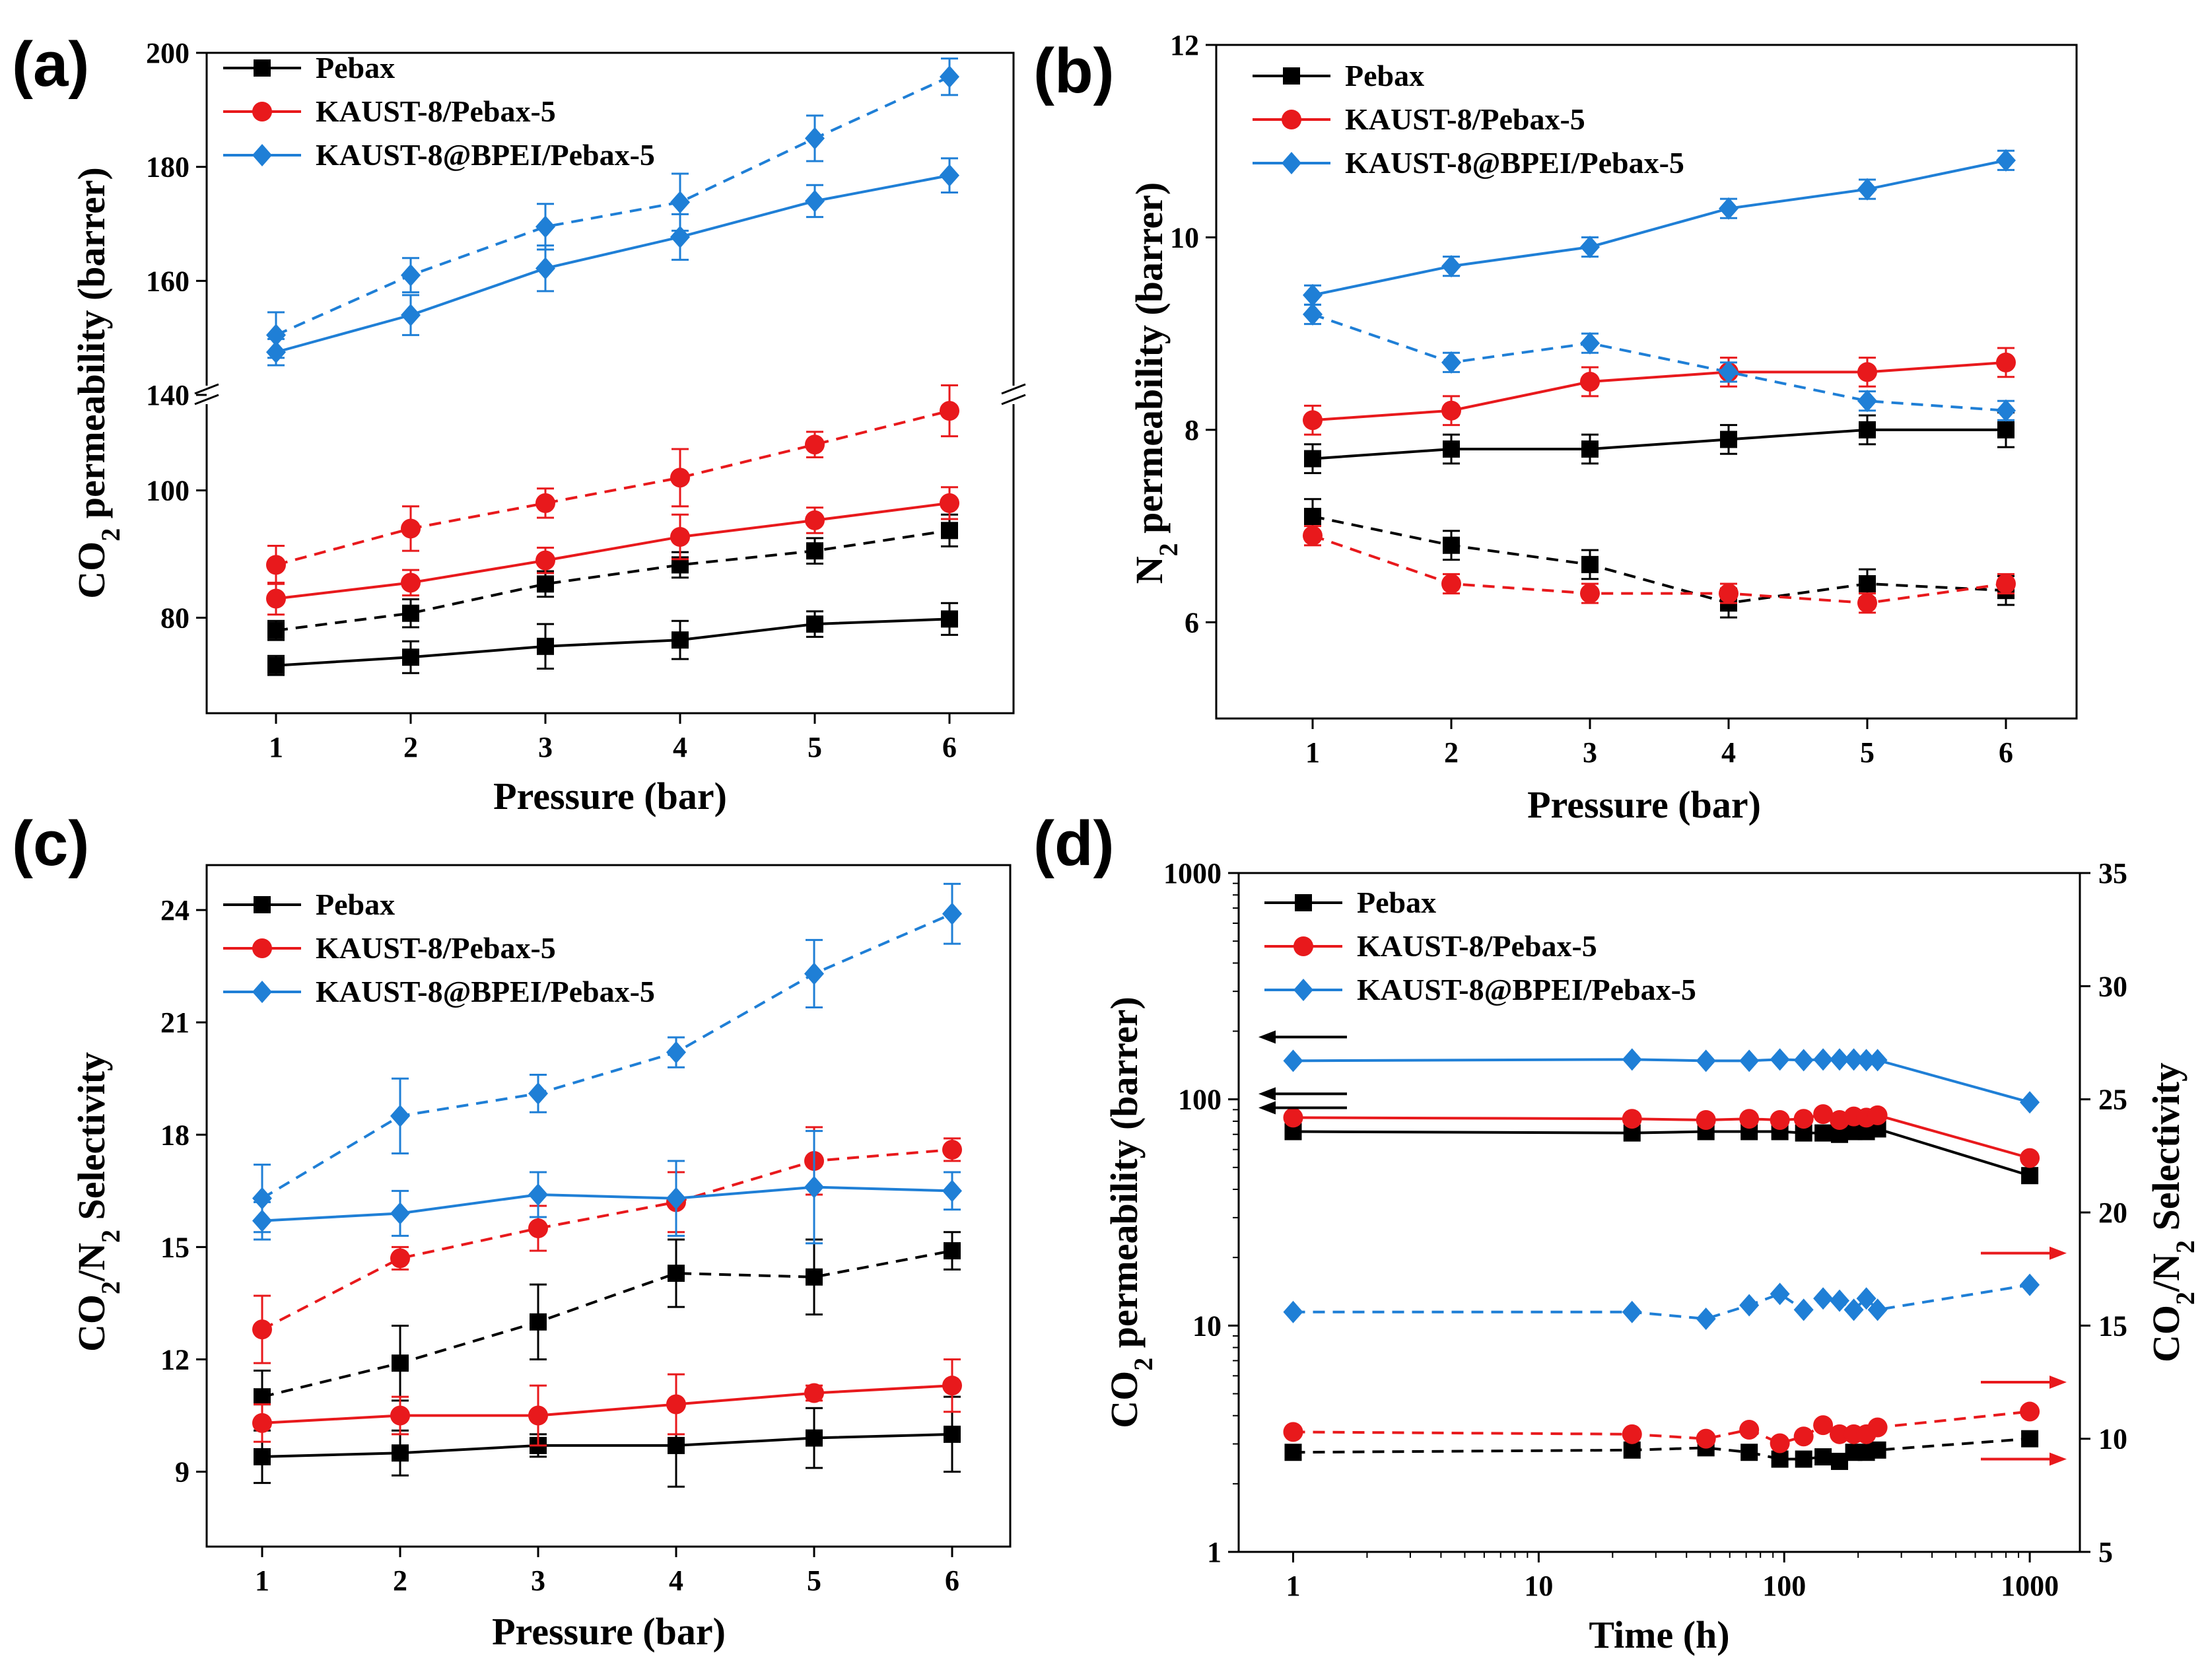  I want to click on x-tick-label: 4, so click(680, 747).